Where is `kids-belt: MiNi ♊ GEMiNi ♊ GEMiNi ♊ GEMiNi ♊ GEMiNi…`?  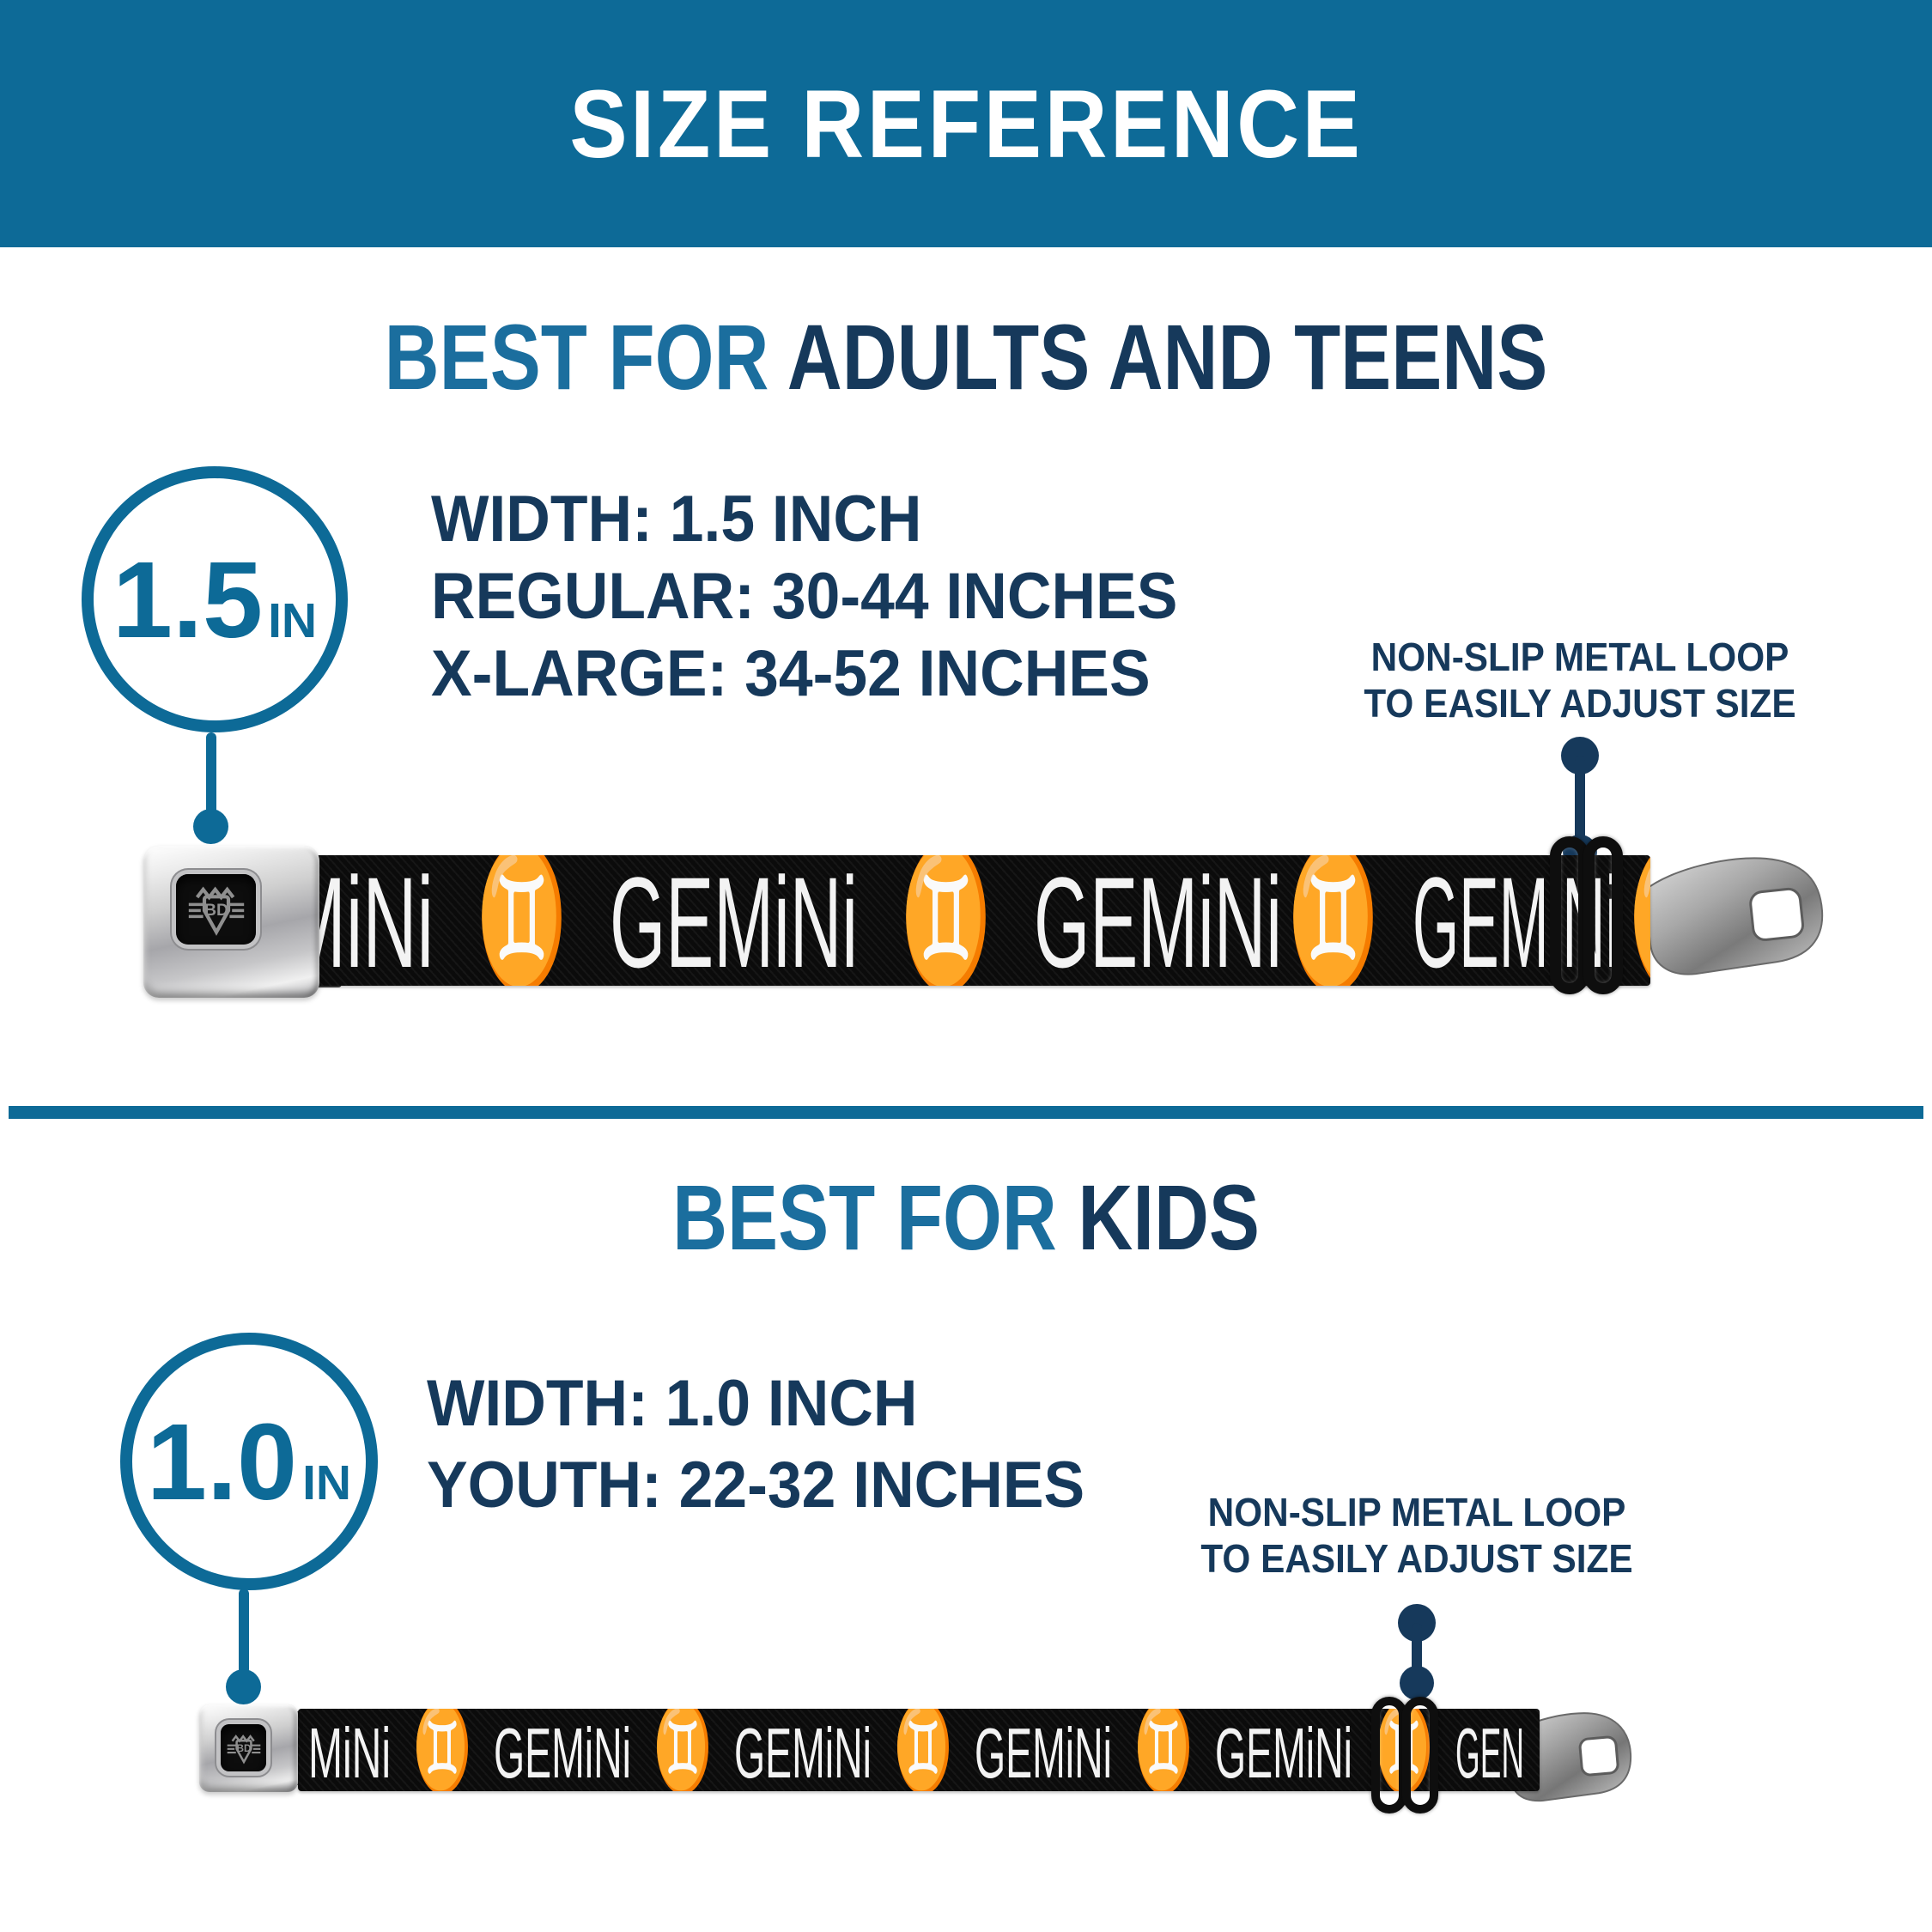 kids-belt: MiNi ♊ GEMiNi ♊ GEMiNi ♊ GEMiNi ♊ GEMiNi… is located at coordinates (944, 1759).